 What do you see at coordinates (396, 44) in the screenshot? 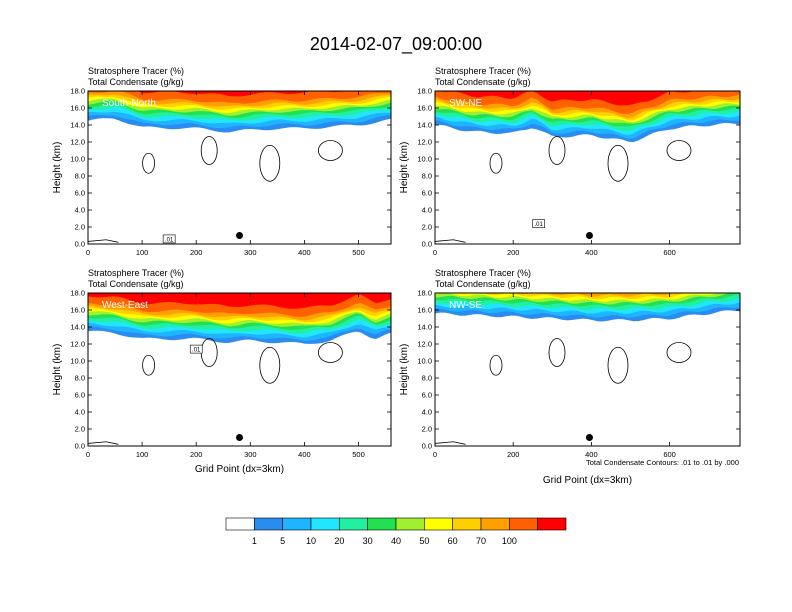
I see `figure-title: 2014-02-07_09:00:00` at bounding box center [396, 44].